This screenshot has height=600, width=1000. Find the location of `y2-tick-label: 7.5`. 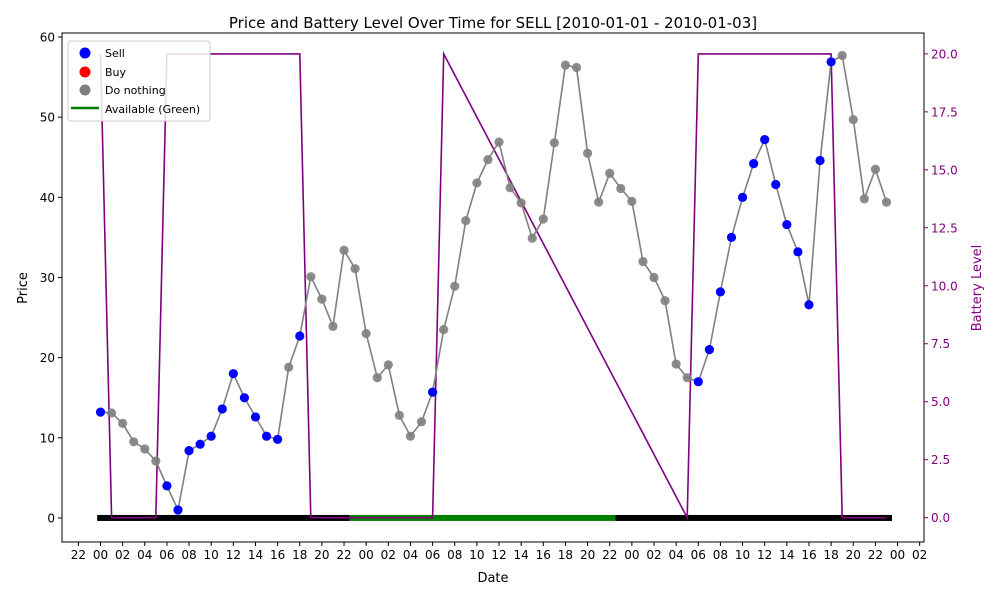

y2-tick-label: 7.5 is located at coordinates (940, 344).